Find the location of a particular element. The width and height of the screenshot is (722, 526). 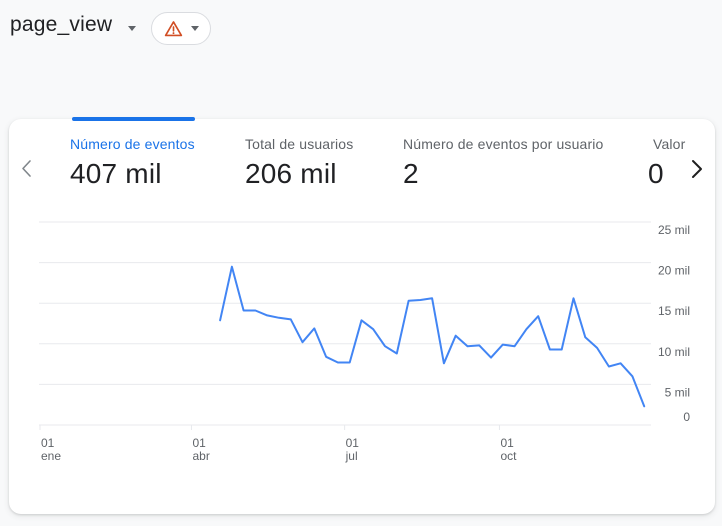

selected-metric-tab-indicator is located at coordinates (133, 119).